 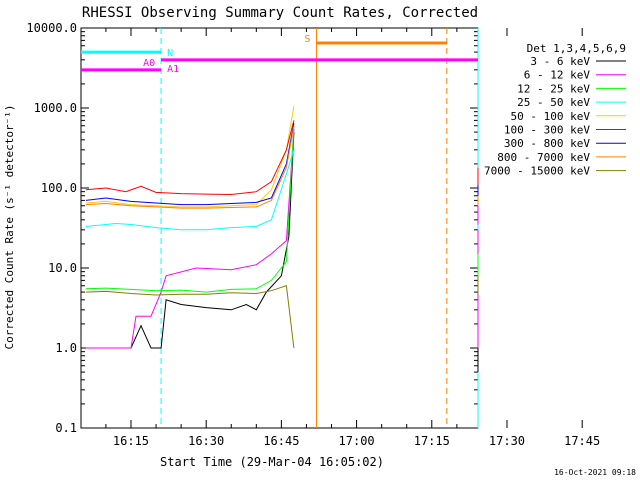 I want to click on x-tick-label: 17:45, so click(x=582, y=441).